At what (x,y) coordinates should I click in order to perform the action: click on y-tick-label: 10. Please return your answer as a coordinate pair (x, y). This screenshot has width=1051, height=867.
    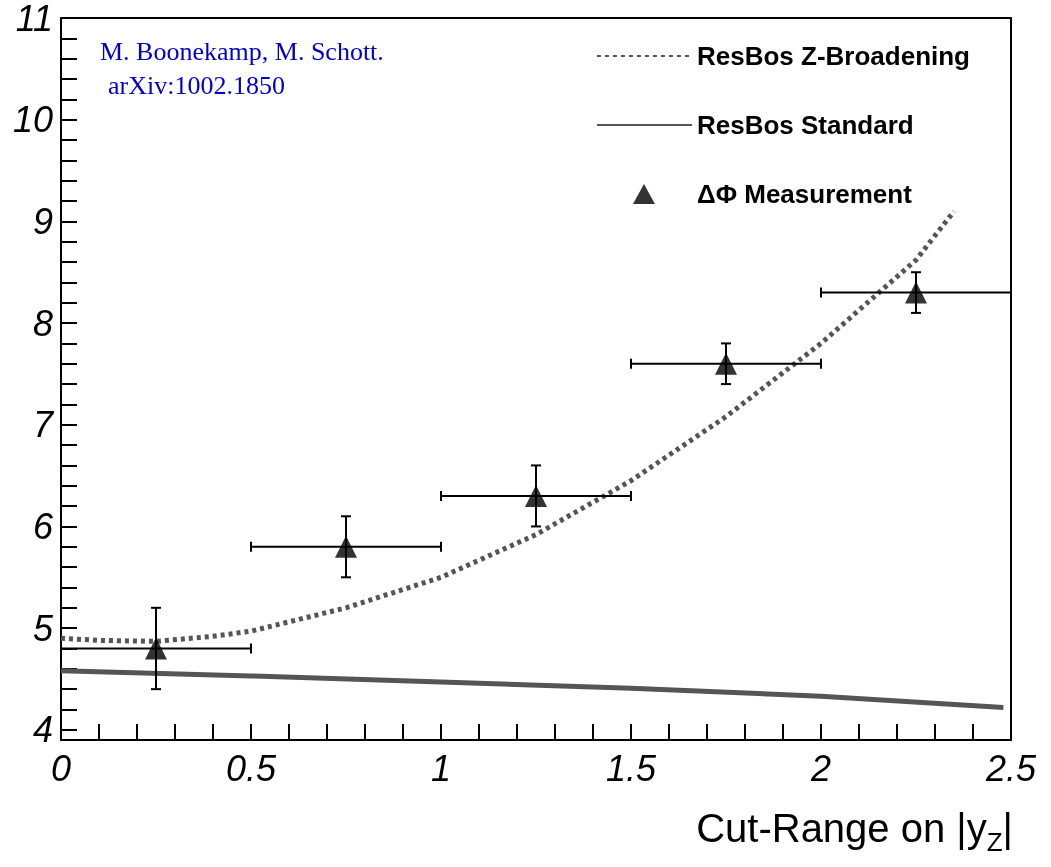
    Looking at the image, I should click on (32, 120).